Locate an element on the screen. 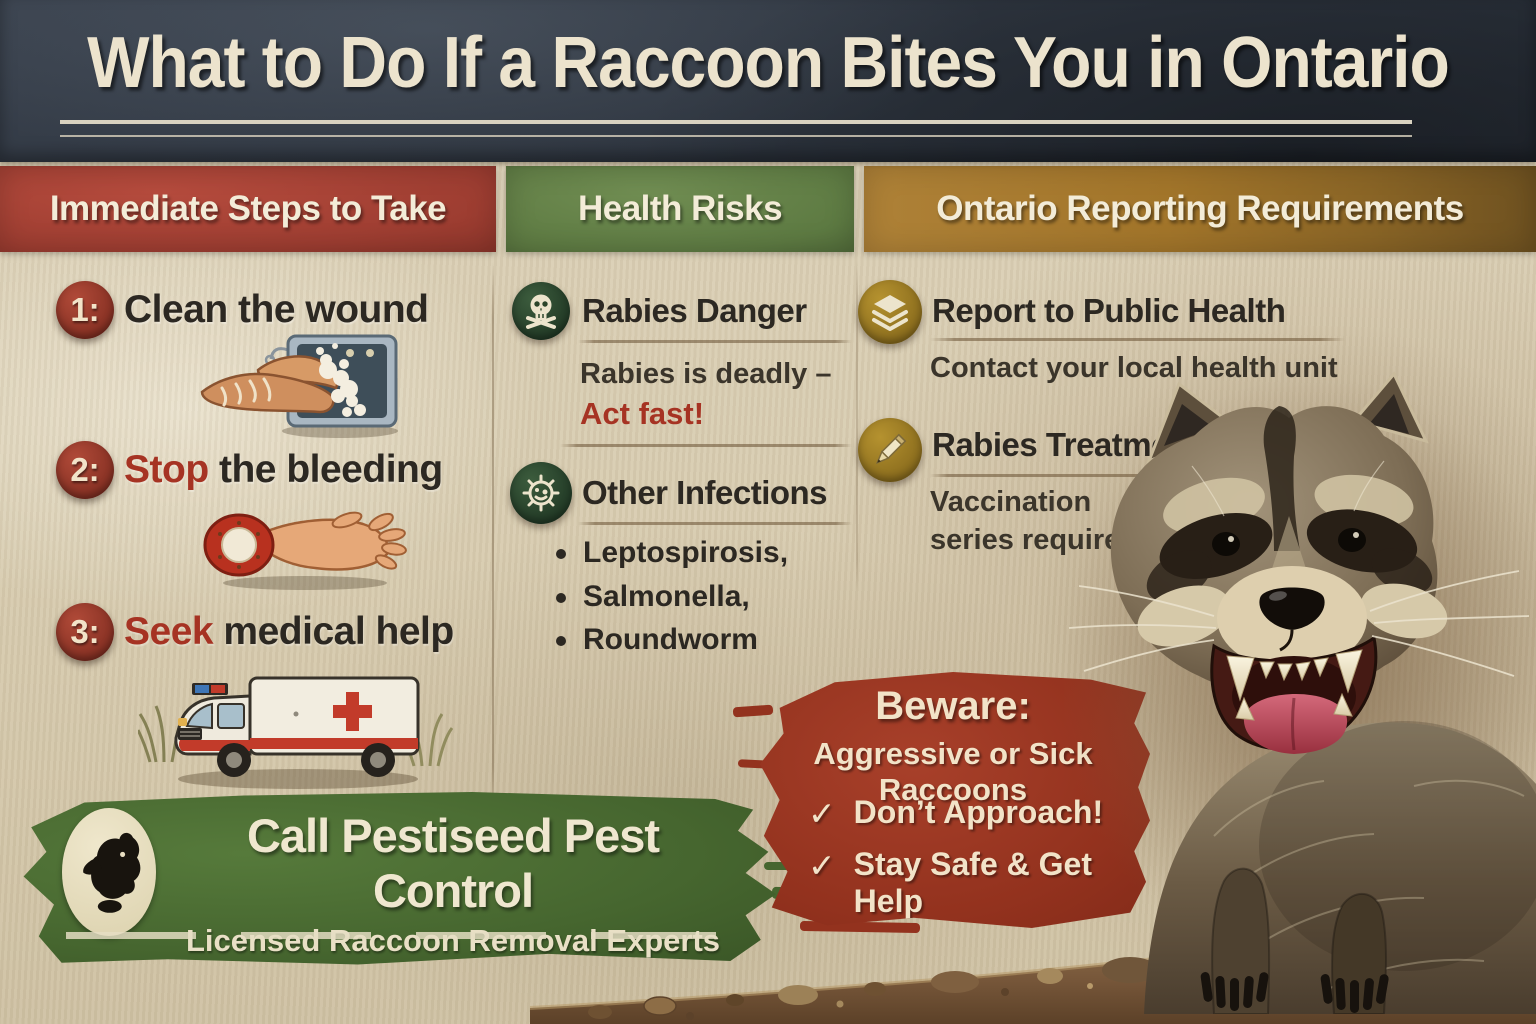 The height and width of the screenshot is (1024, 1536). column-header-steps: Immediate Steps to Take is located at coordinates (248, 209).